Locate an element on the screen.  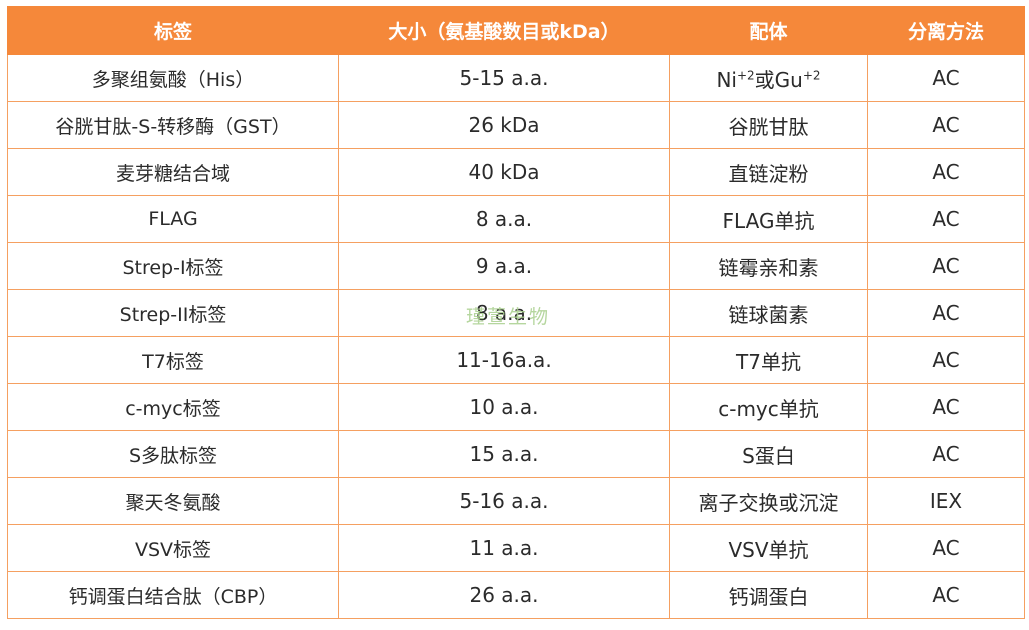
header-method: 分离方法 is located at coordinates (946, 30).